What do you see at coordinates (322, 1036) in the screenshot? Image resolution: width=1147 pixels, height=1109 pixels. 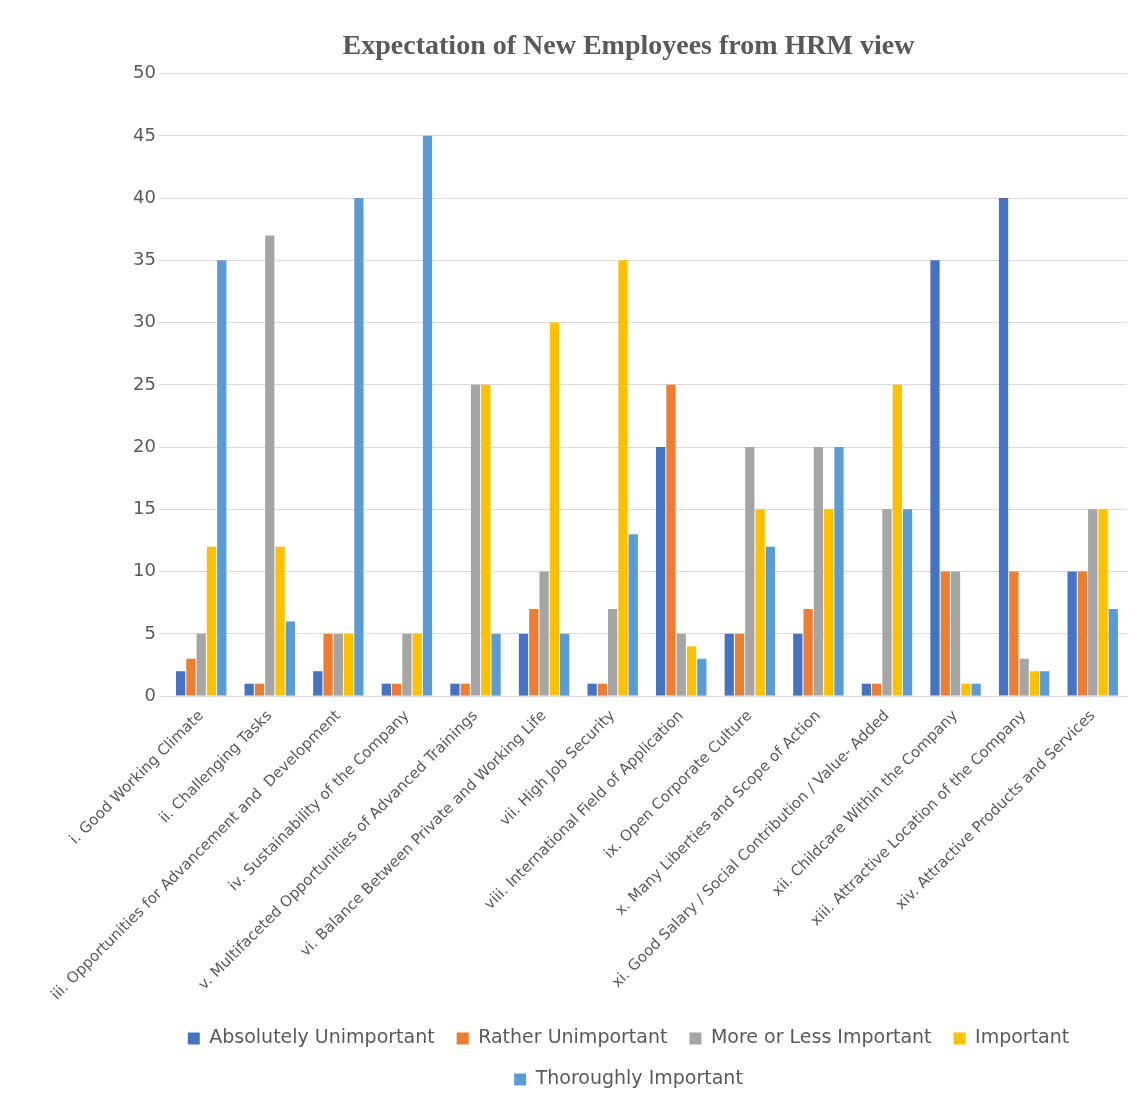 I see `legend-label: Absolutely Unimportant` at bounding box center [322, 1036].